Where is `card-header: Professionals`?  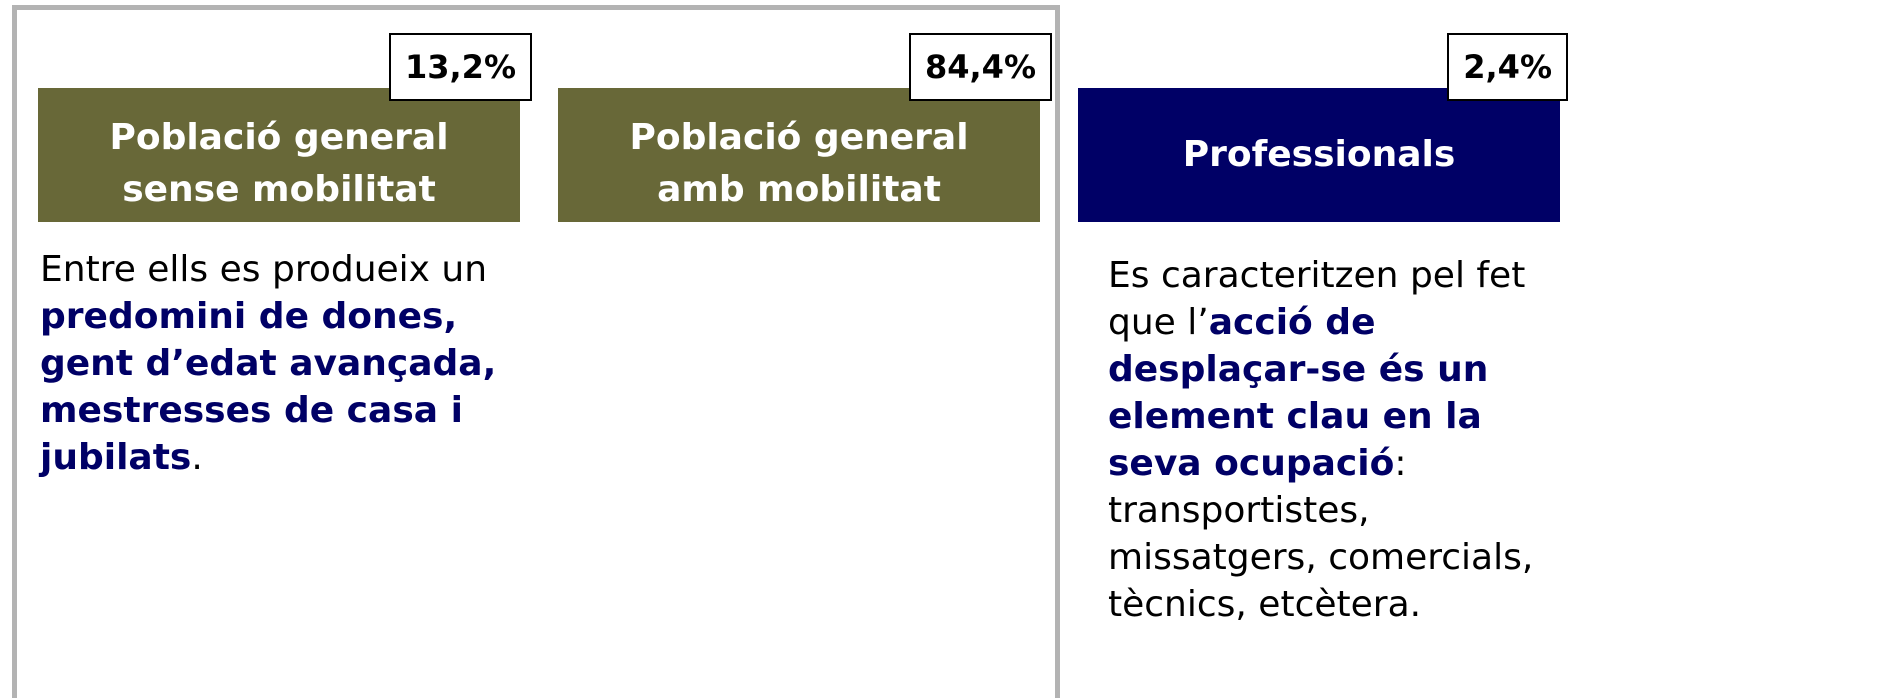 card-header: Professionals is located at coordinates (1319, 155).